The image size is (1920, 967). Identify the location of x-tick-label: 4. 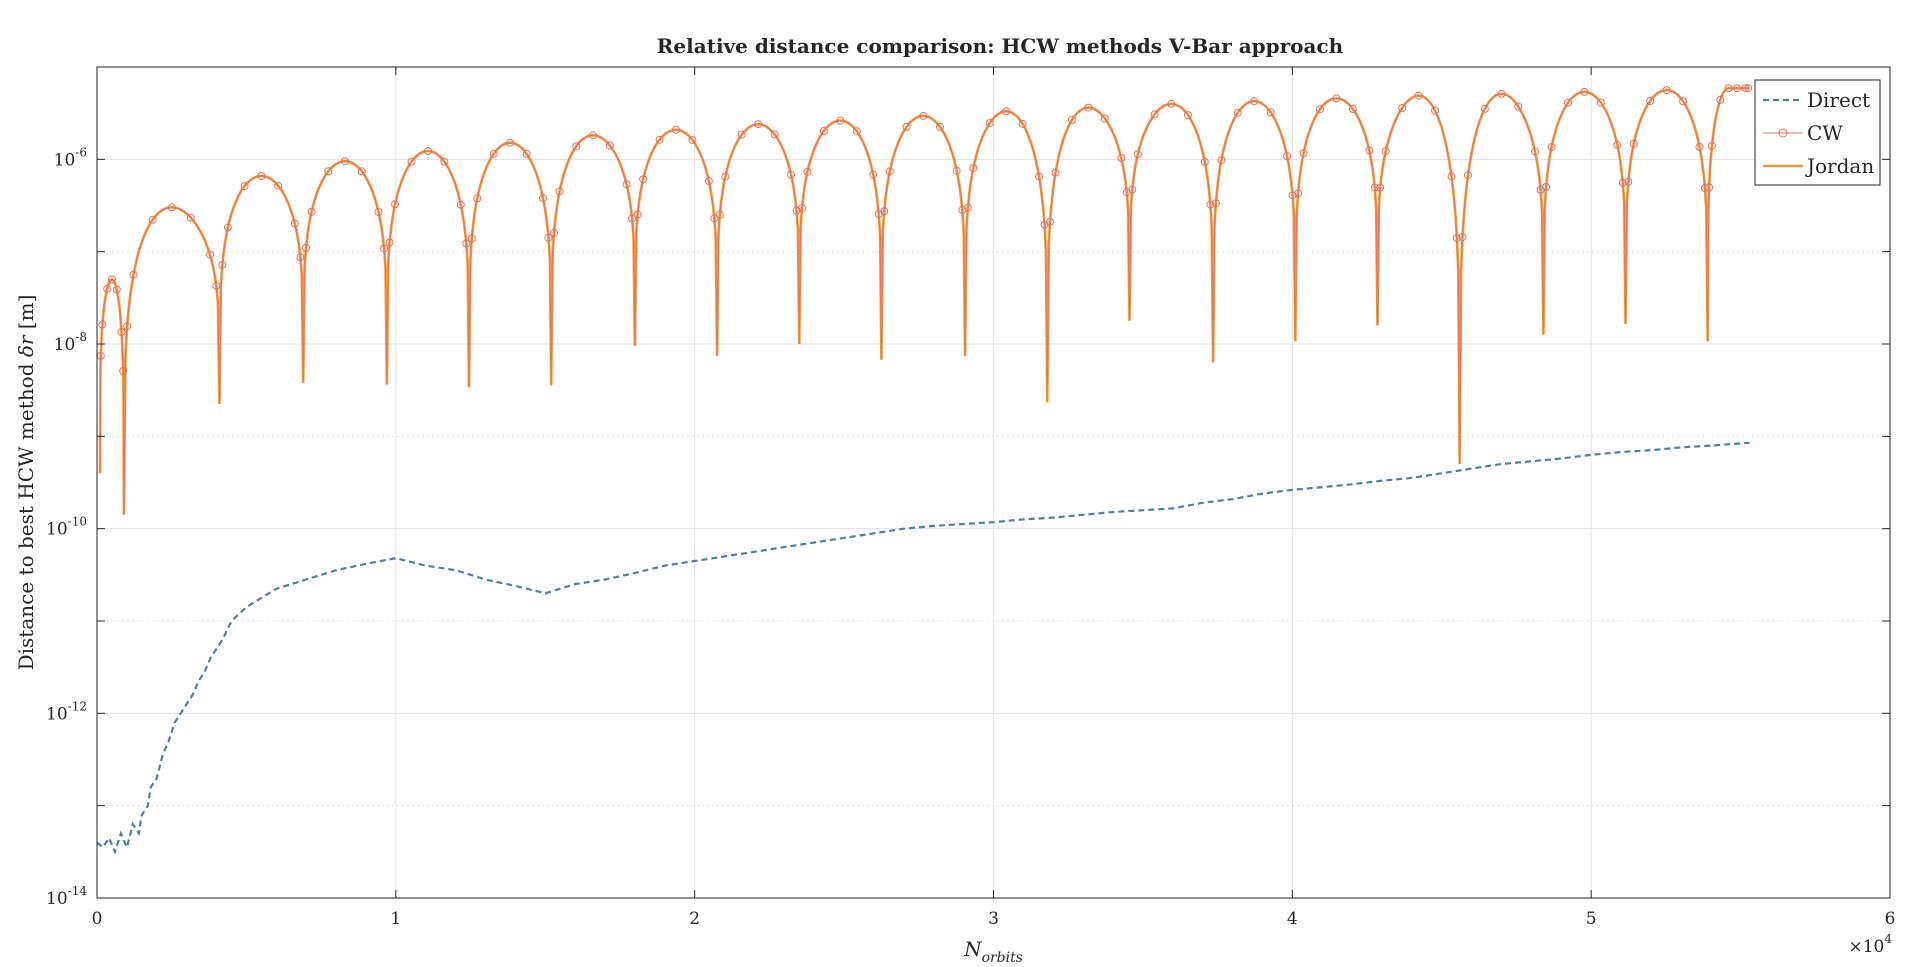
(1292, 919).